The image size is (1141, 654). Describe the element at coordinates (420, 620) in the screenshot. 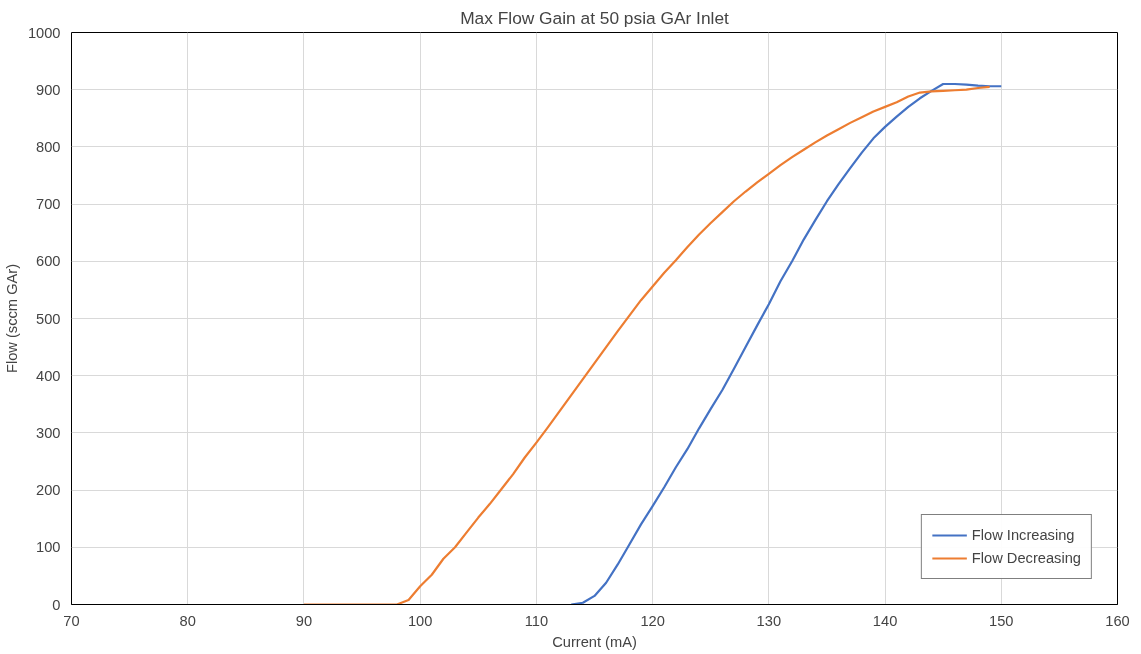

I see `x-tick-label: 100` at that location.